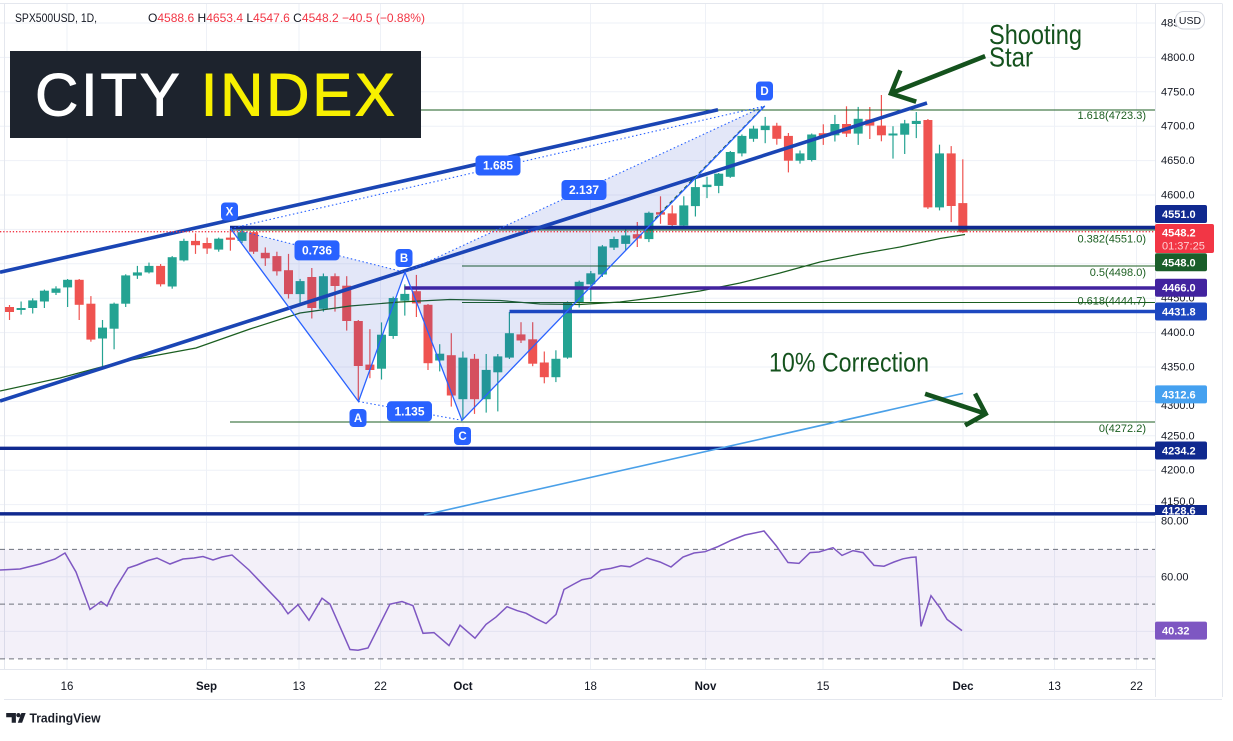 The width and height of the screenshot is (1233, 741). I want to click on svg-text: Star, so click(1011, 57).